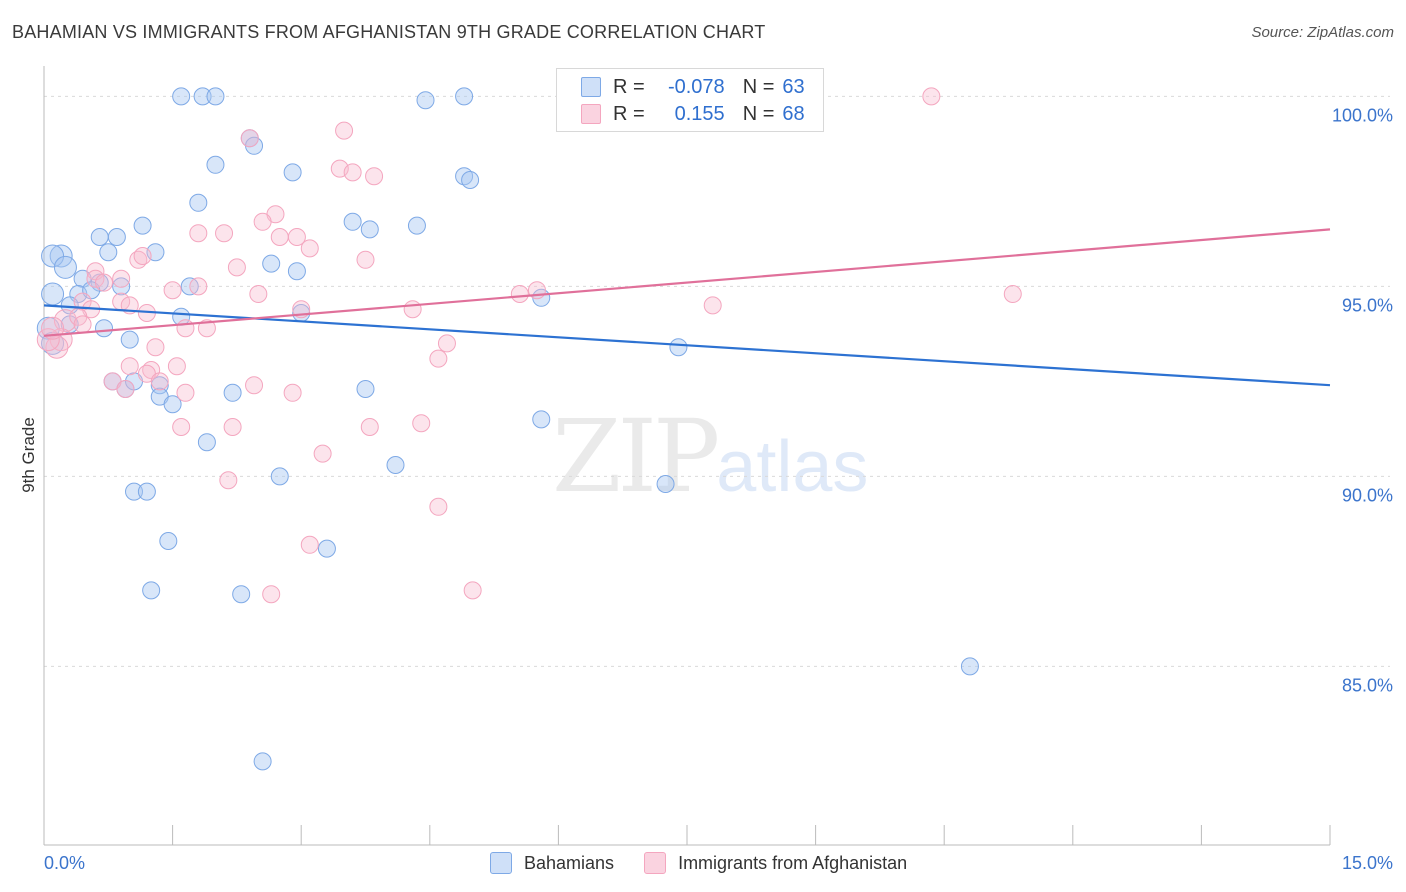 The height and width of the screenshot is (892, 1406). I want to click on y-axis-label: 9th Grade, so click(28, 455).